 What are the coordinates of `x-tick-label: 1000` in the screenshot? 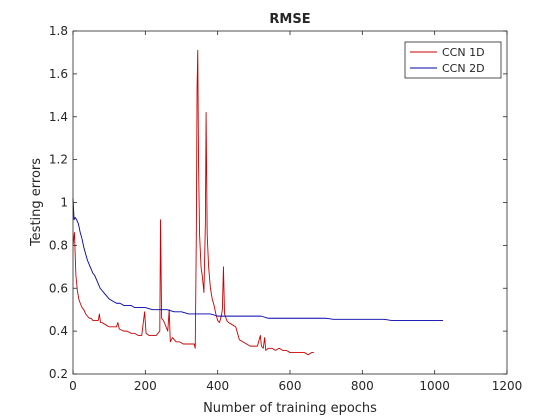 It's located at (434, 386).